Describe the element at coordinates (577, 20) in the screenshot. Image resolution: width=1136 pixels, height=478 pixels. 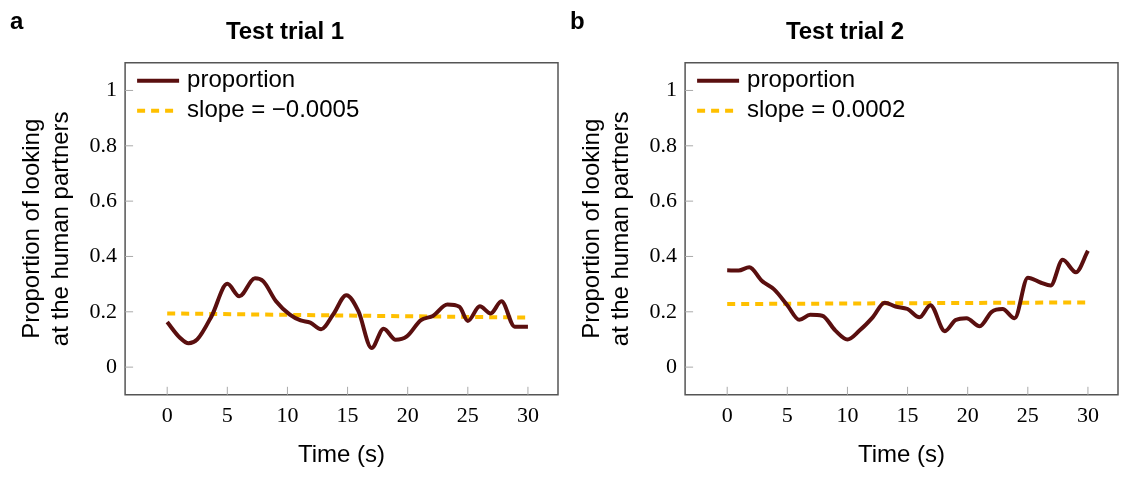
I see `text: b` at that location.